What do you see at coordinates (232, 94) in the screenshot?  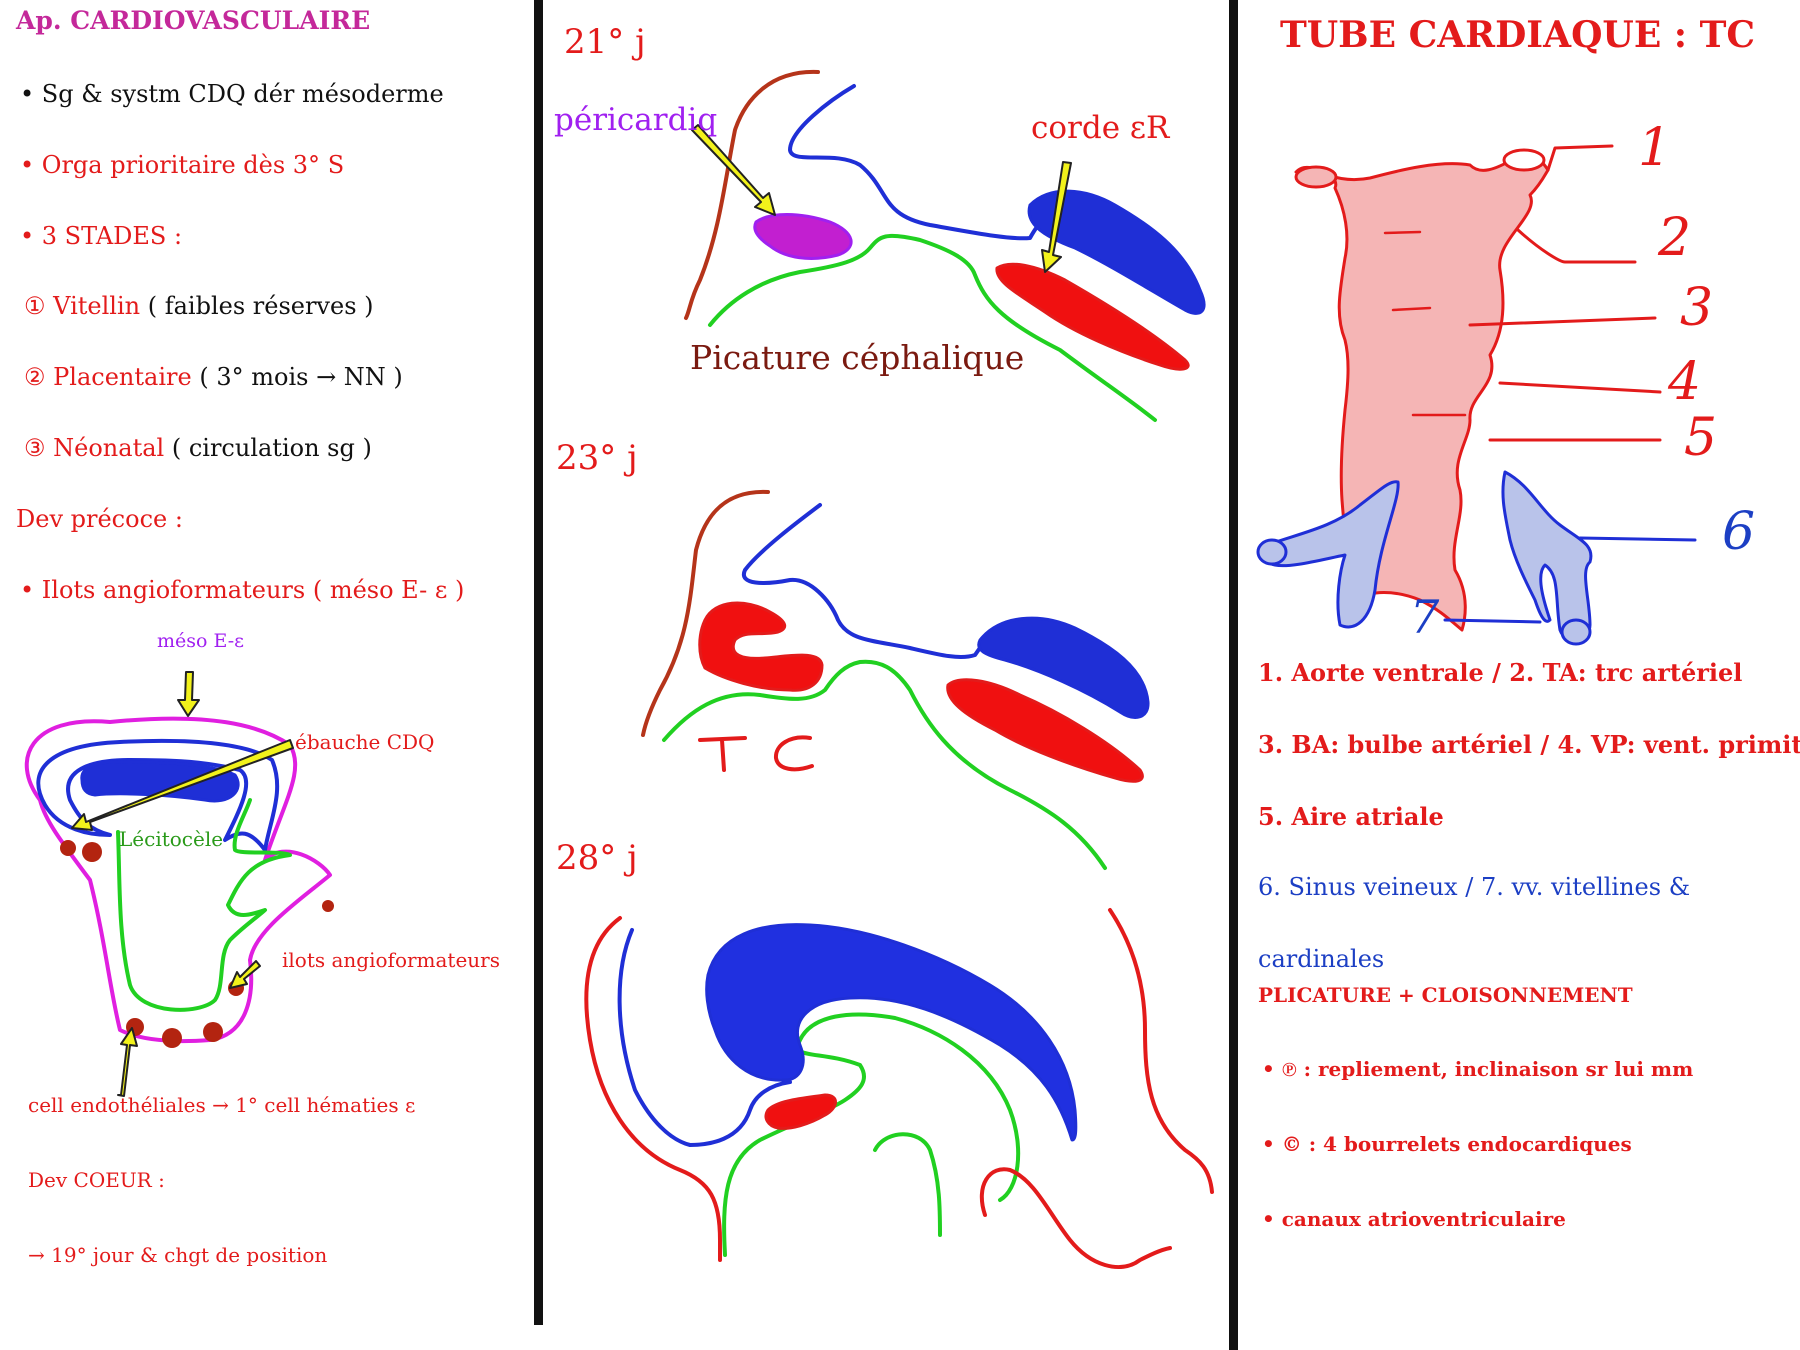 I see `bullet-sg-systm: • Sg & systm CDQ dér mésoderme` at bounding box center [232, 94].